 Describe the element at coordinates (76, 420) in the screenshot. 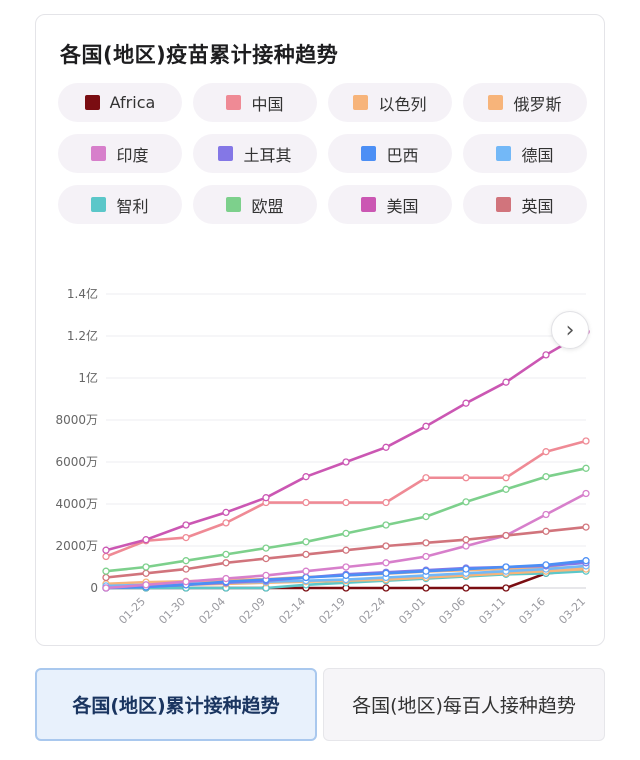

I see `y-tick-label: 8000万` at that location.